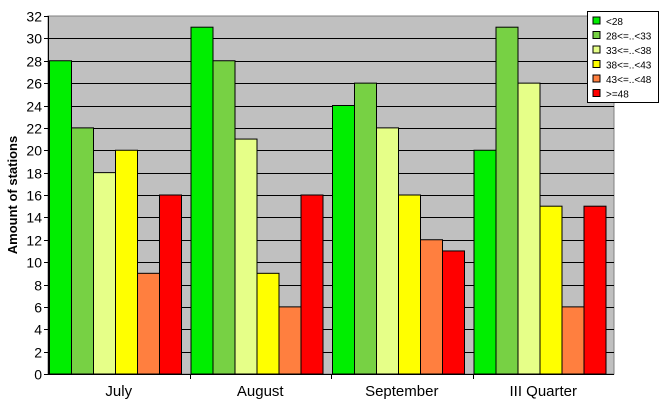 Image resolution: width=667 pixels, height=415 pixels. Describe the element at coordinates (12, 195) in the screenshot. I see `y-axis-title: Amount of stations` at that location.